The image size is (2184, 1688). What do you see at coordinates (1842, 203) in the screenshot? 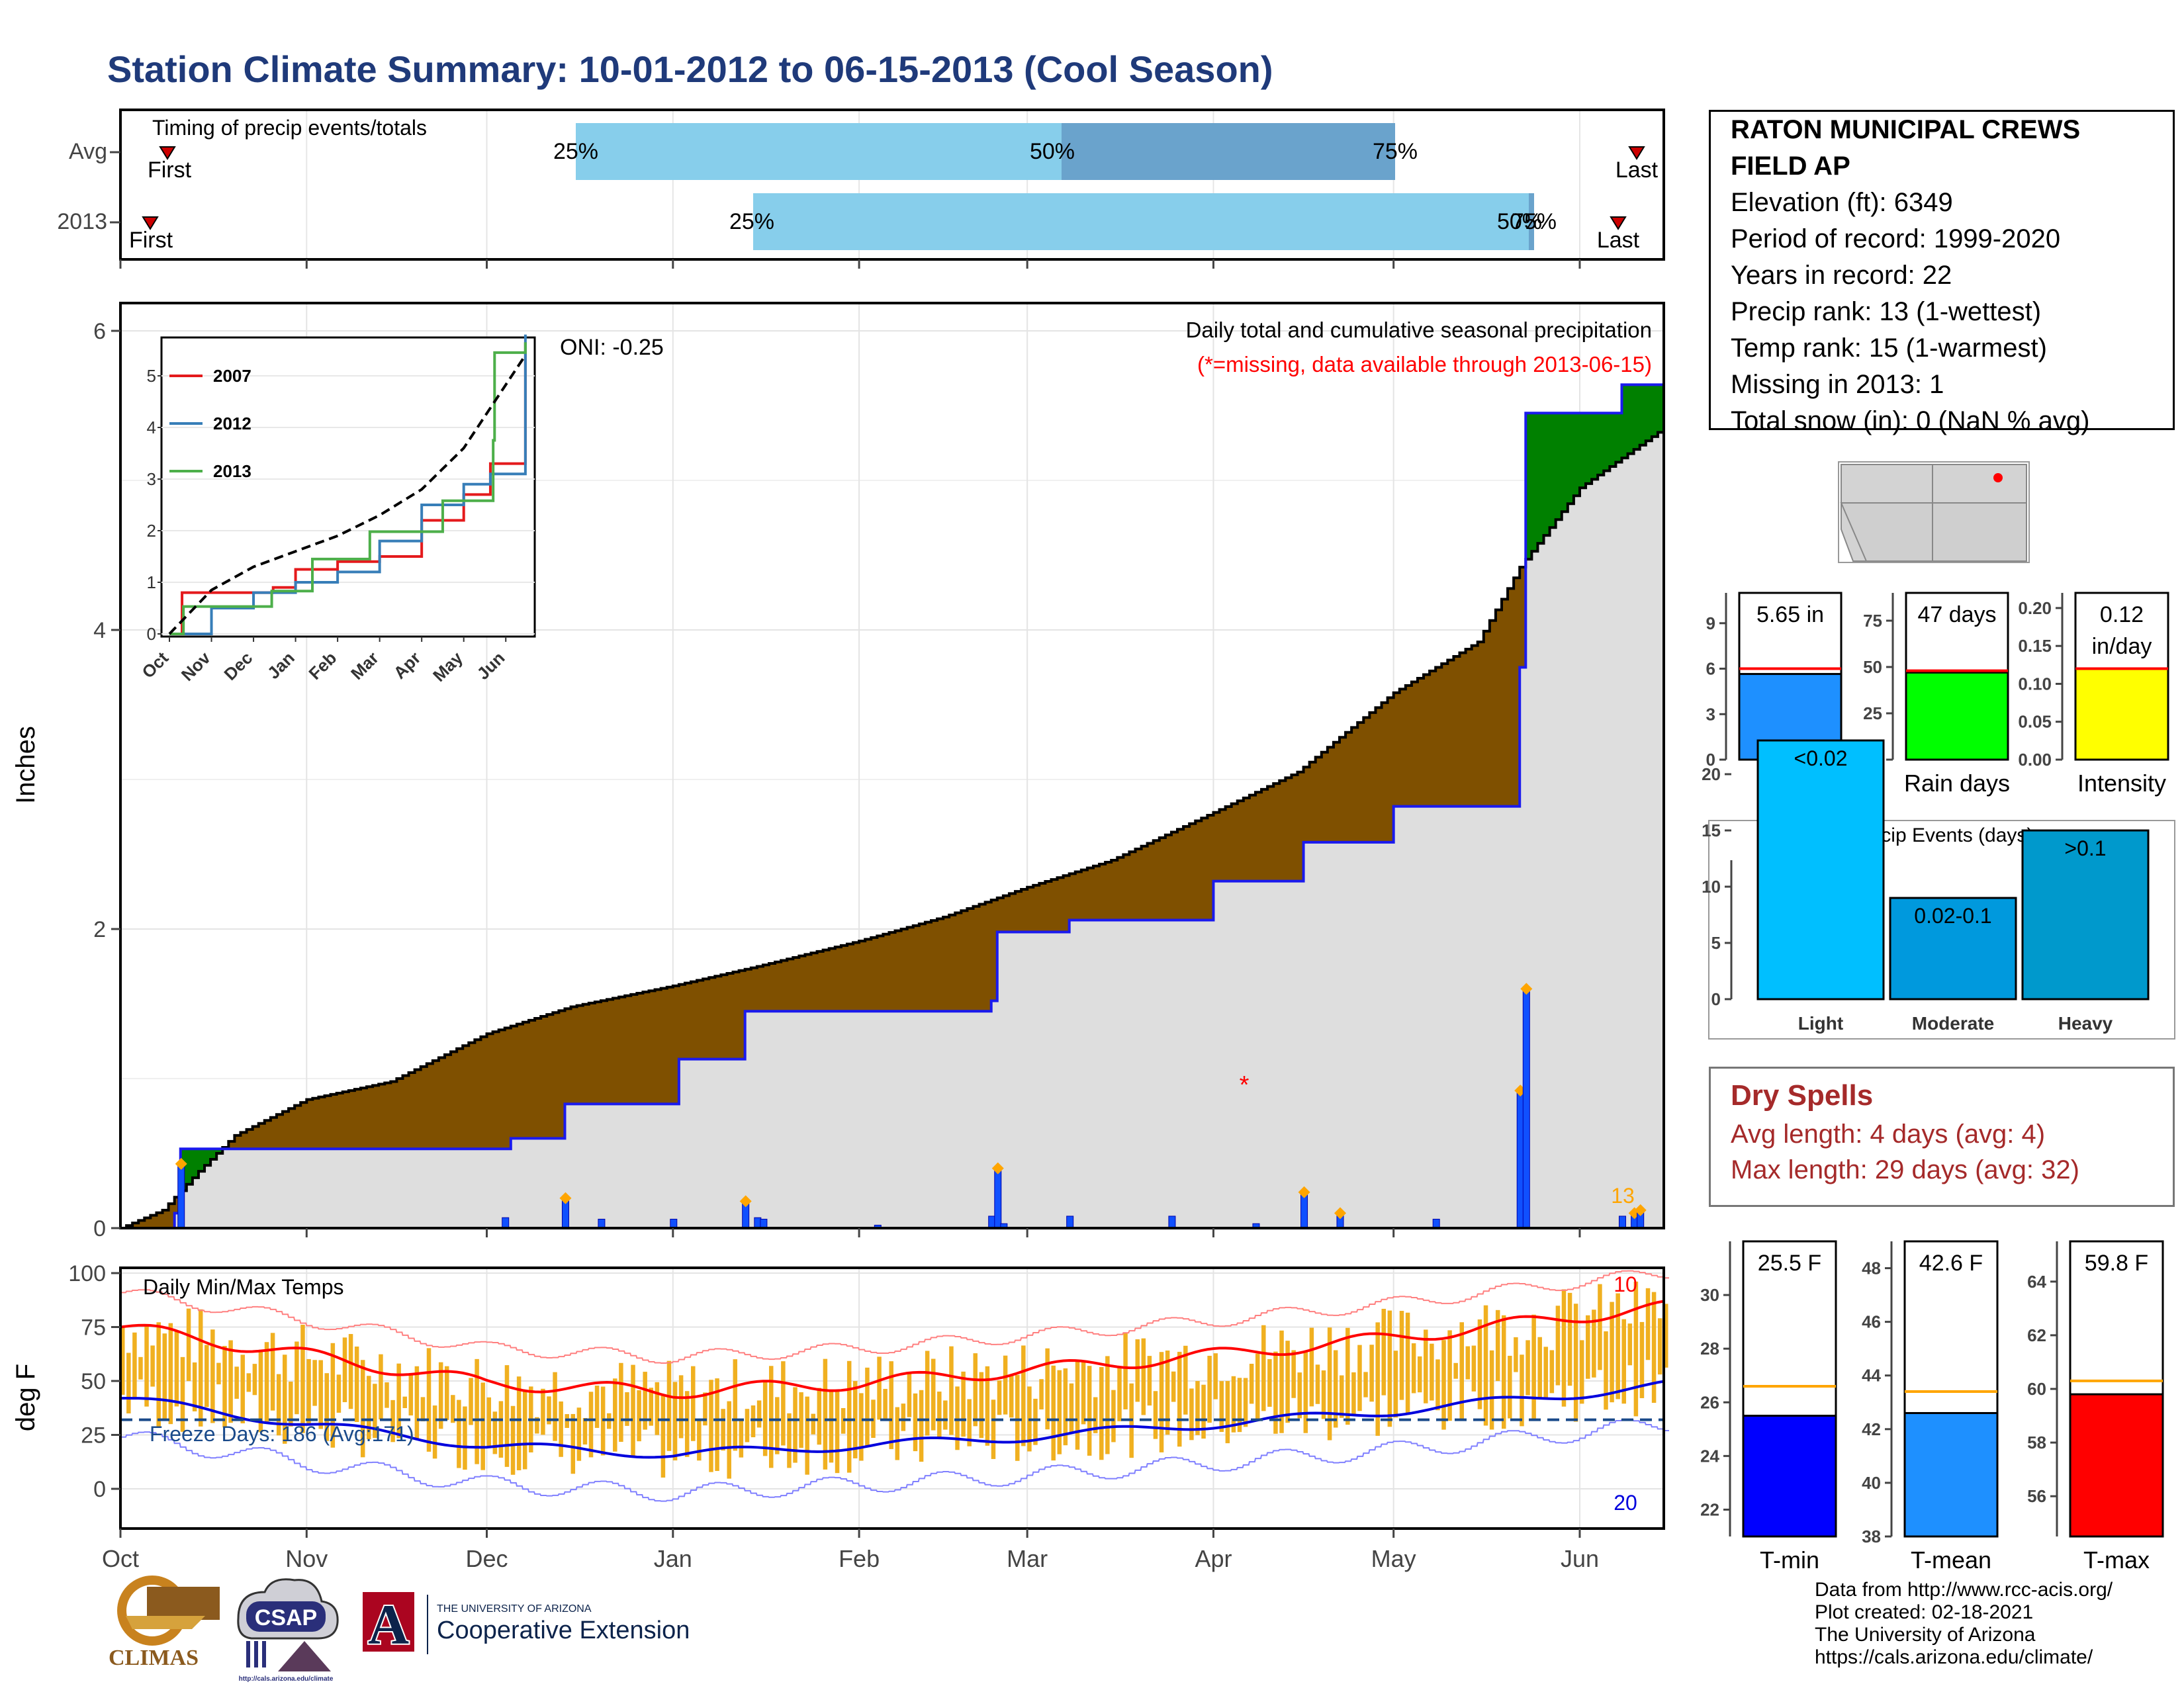
I see `station-elevation: Elevation (ft): 6349` at bounding box center [1842, 203].